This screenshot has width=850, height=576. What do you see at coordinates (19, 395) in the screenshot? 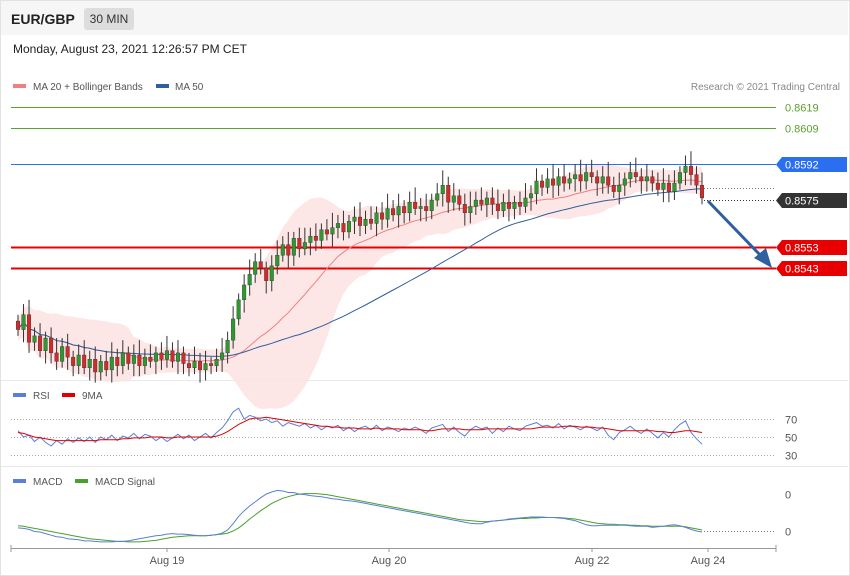
I see `legend-swatch-rsi` at bounding box center [19, 395].